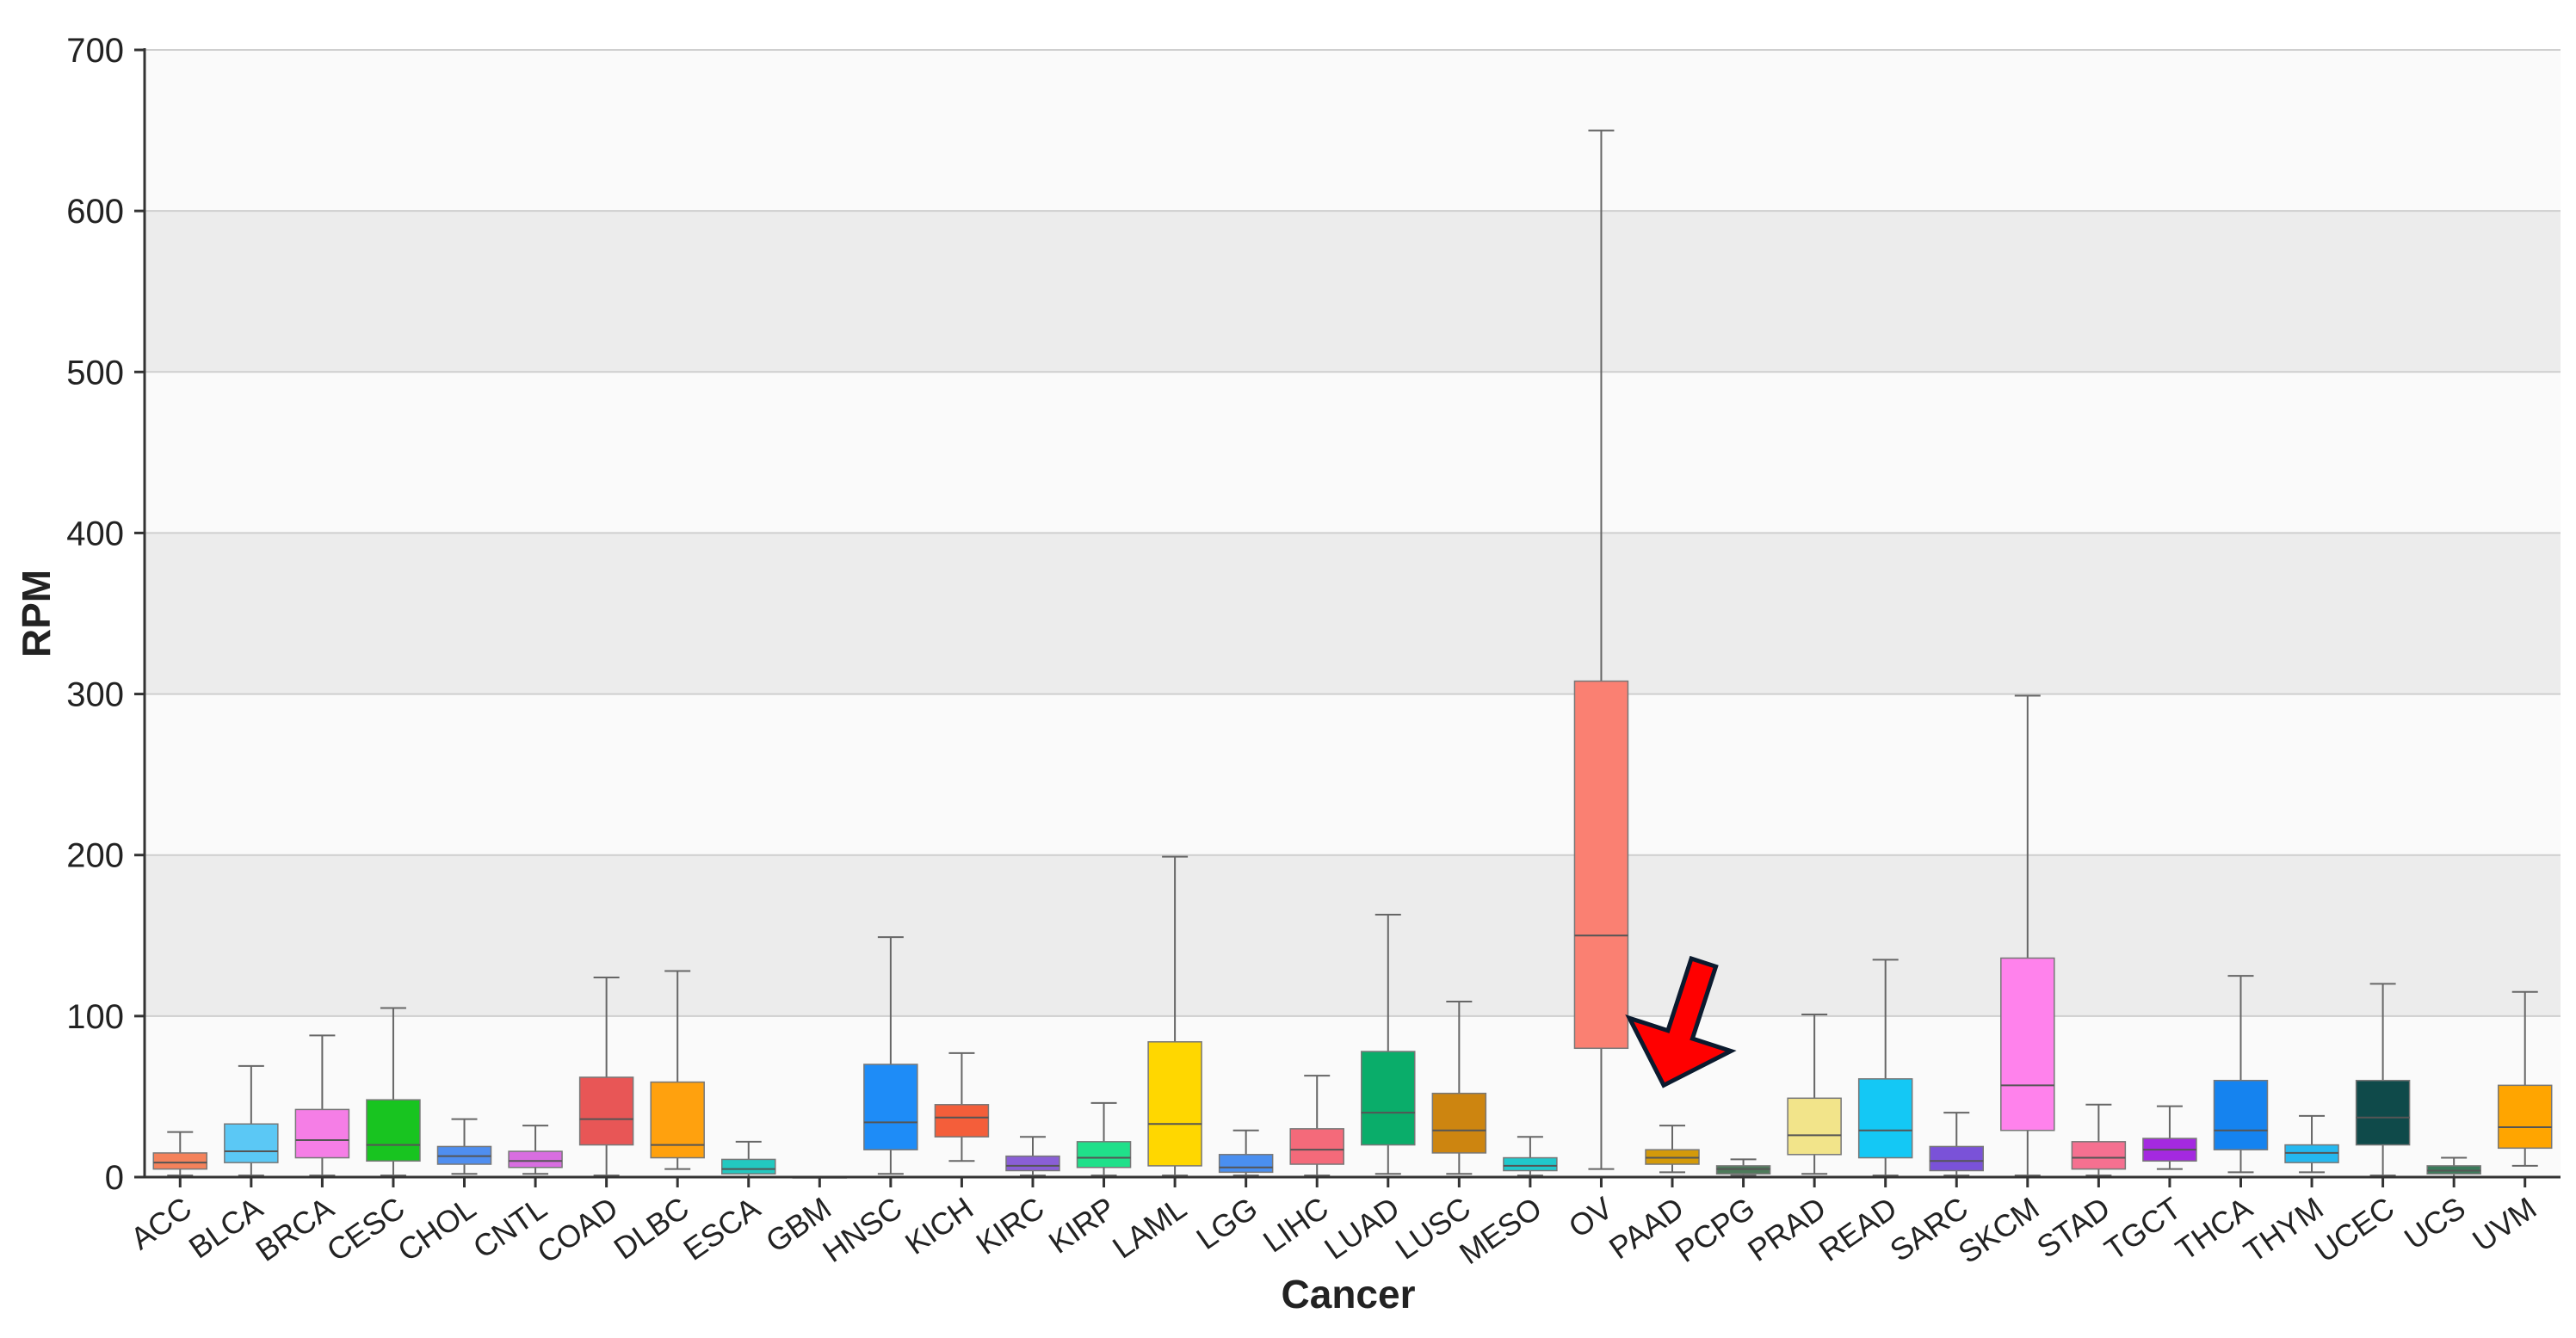 This screenshot has height=1338, width=2576. What do you see at coordinates (1226, 1223) in the screenshot?
I see `x-tick-label: LGG` at bounding box center [1226, 1223].